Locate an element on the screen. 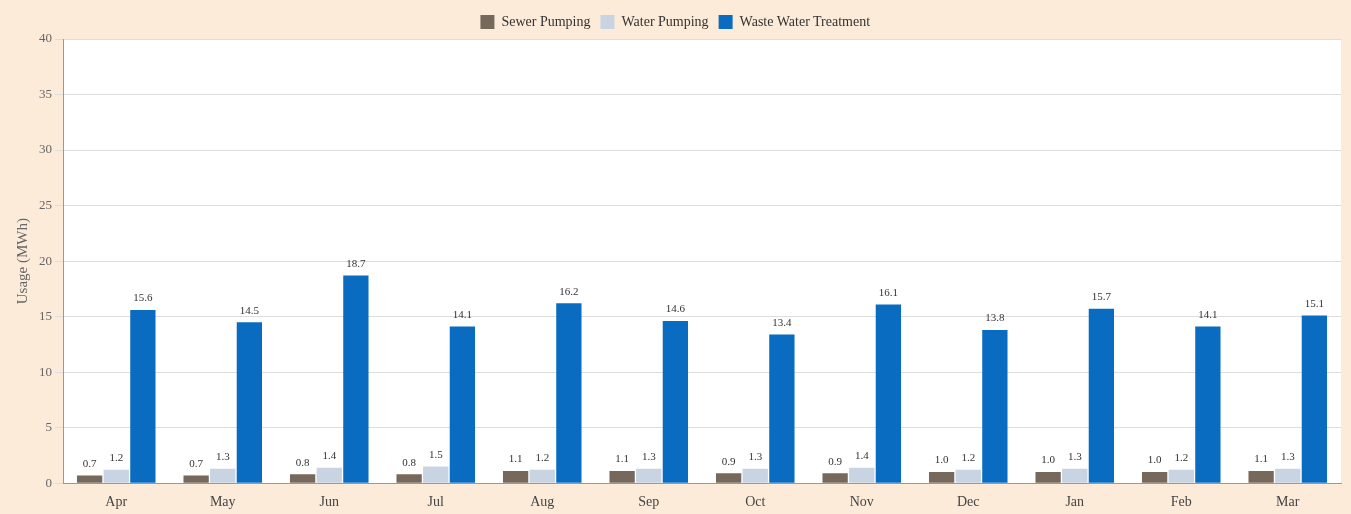 Image resolution: width=1351 pixels, height=514 pixels. data-label: 13.4 is located at coordinates (782, 321).